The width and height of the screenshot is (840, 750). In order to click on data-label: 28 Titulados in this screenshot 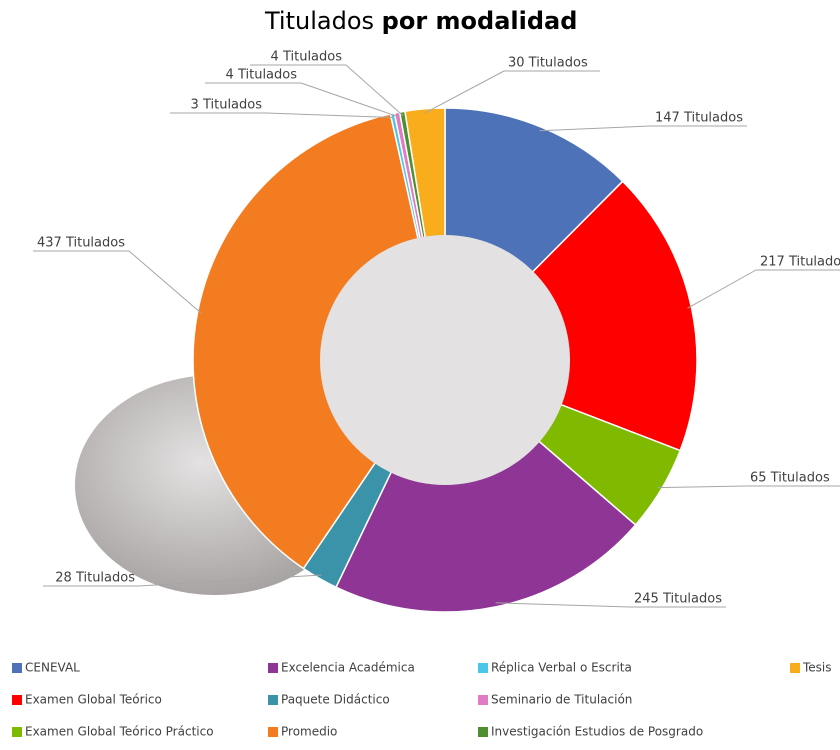, I will do `click(95, 578)`.